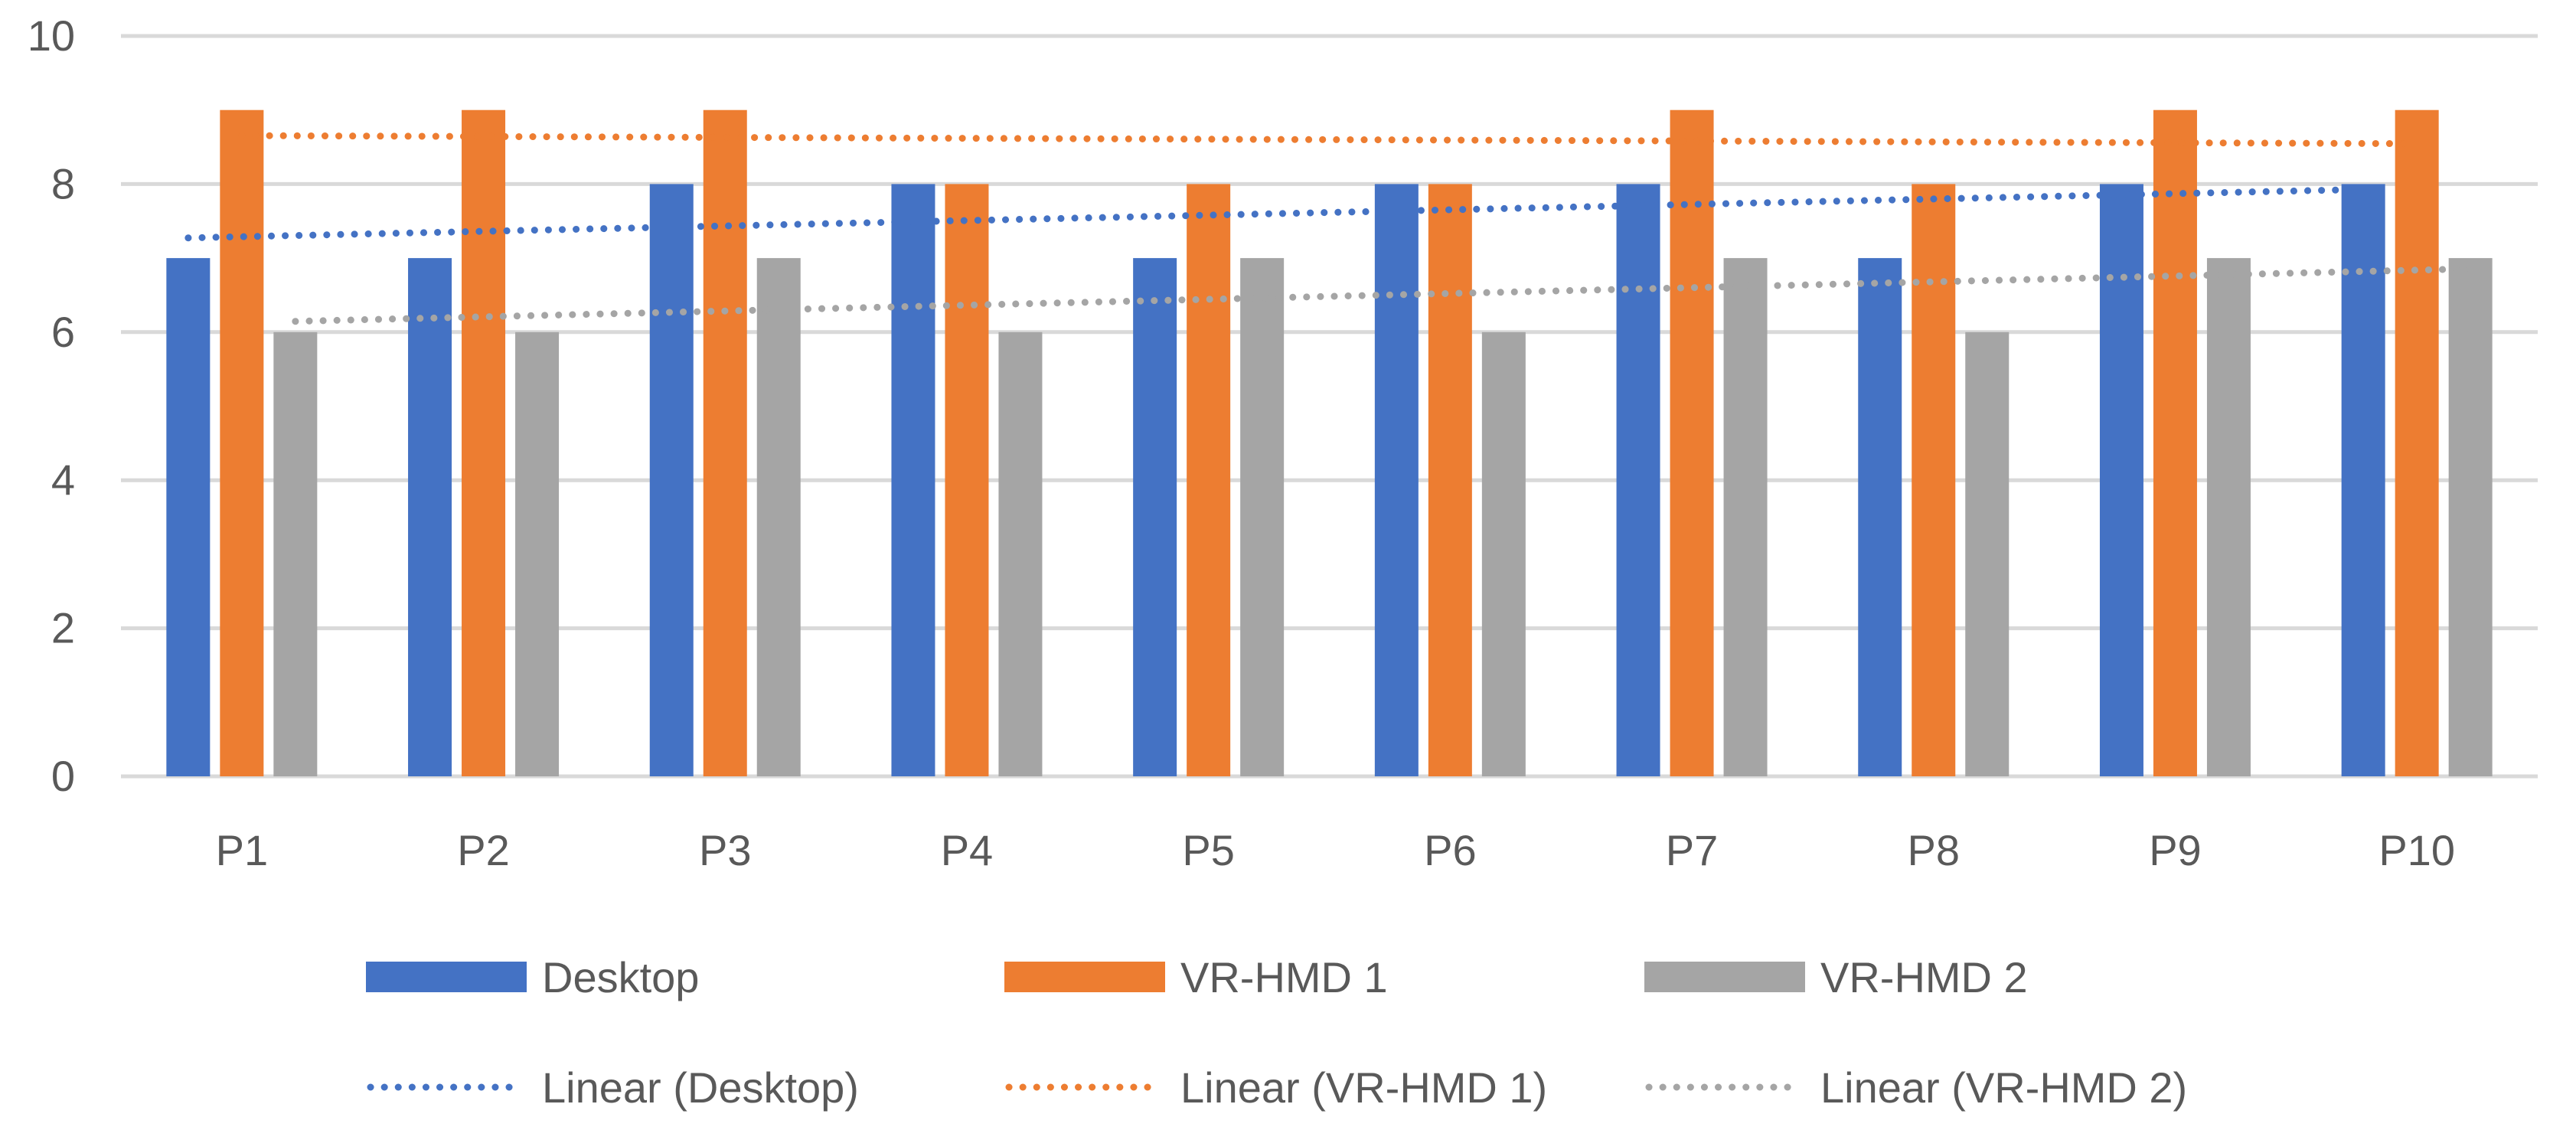  I want to click on bar-vr-hmd-1-p5, so click(1209, 480).